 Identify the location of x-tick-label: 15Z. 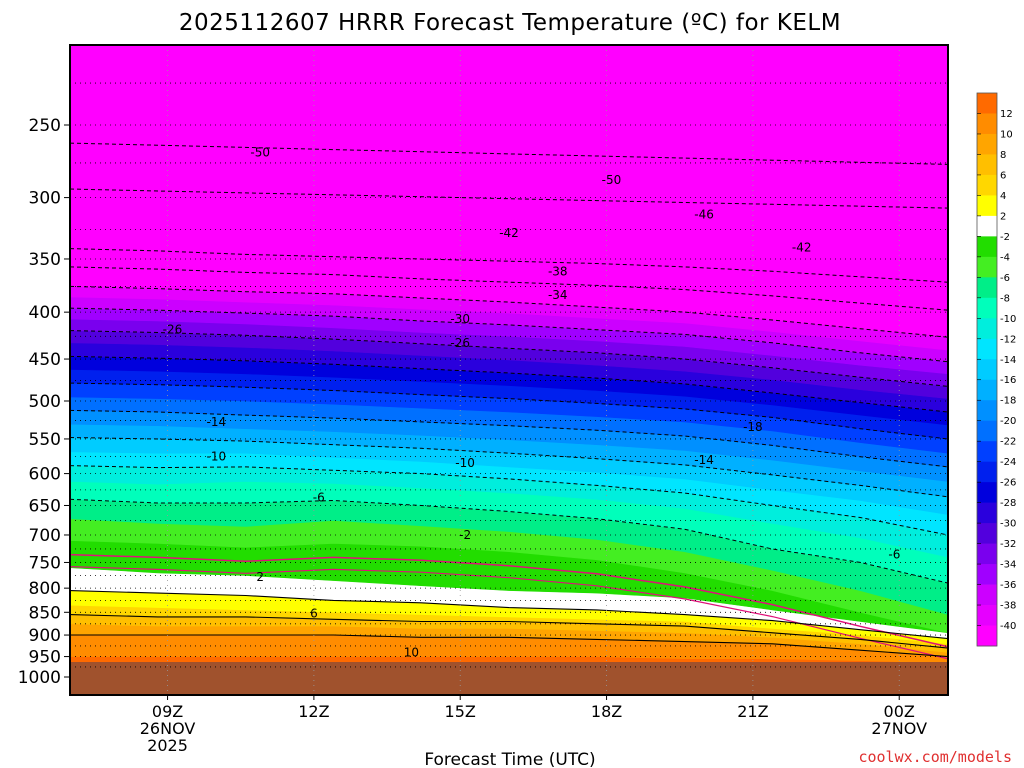
(460, 711).